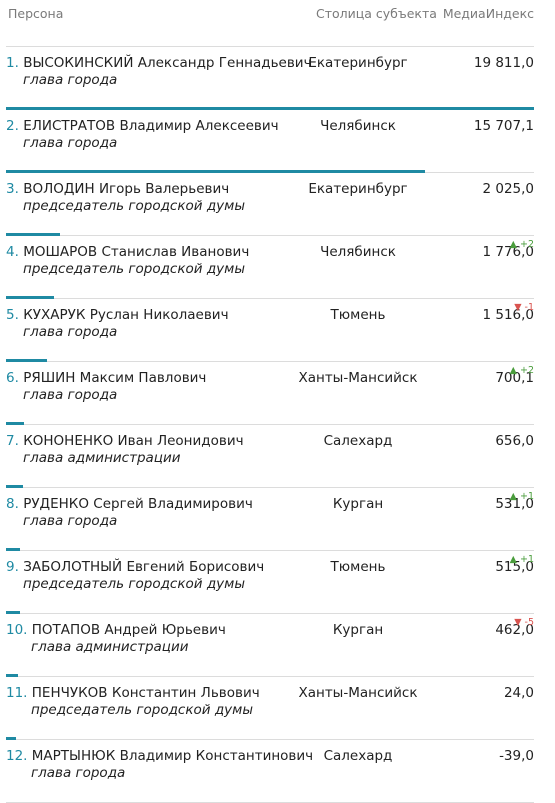 This screenshot has width=555, height=803. I want to click on person-name: ЗАБОЛОТНЫЙ Евгений Борисович, so click(144, 567).